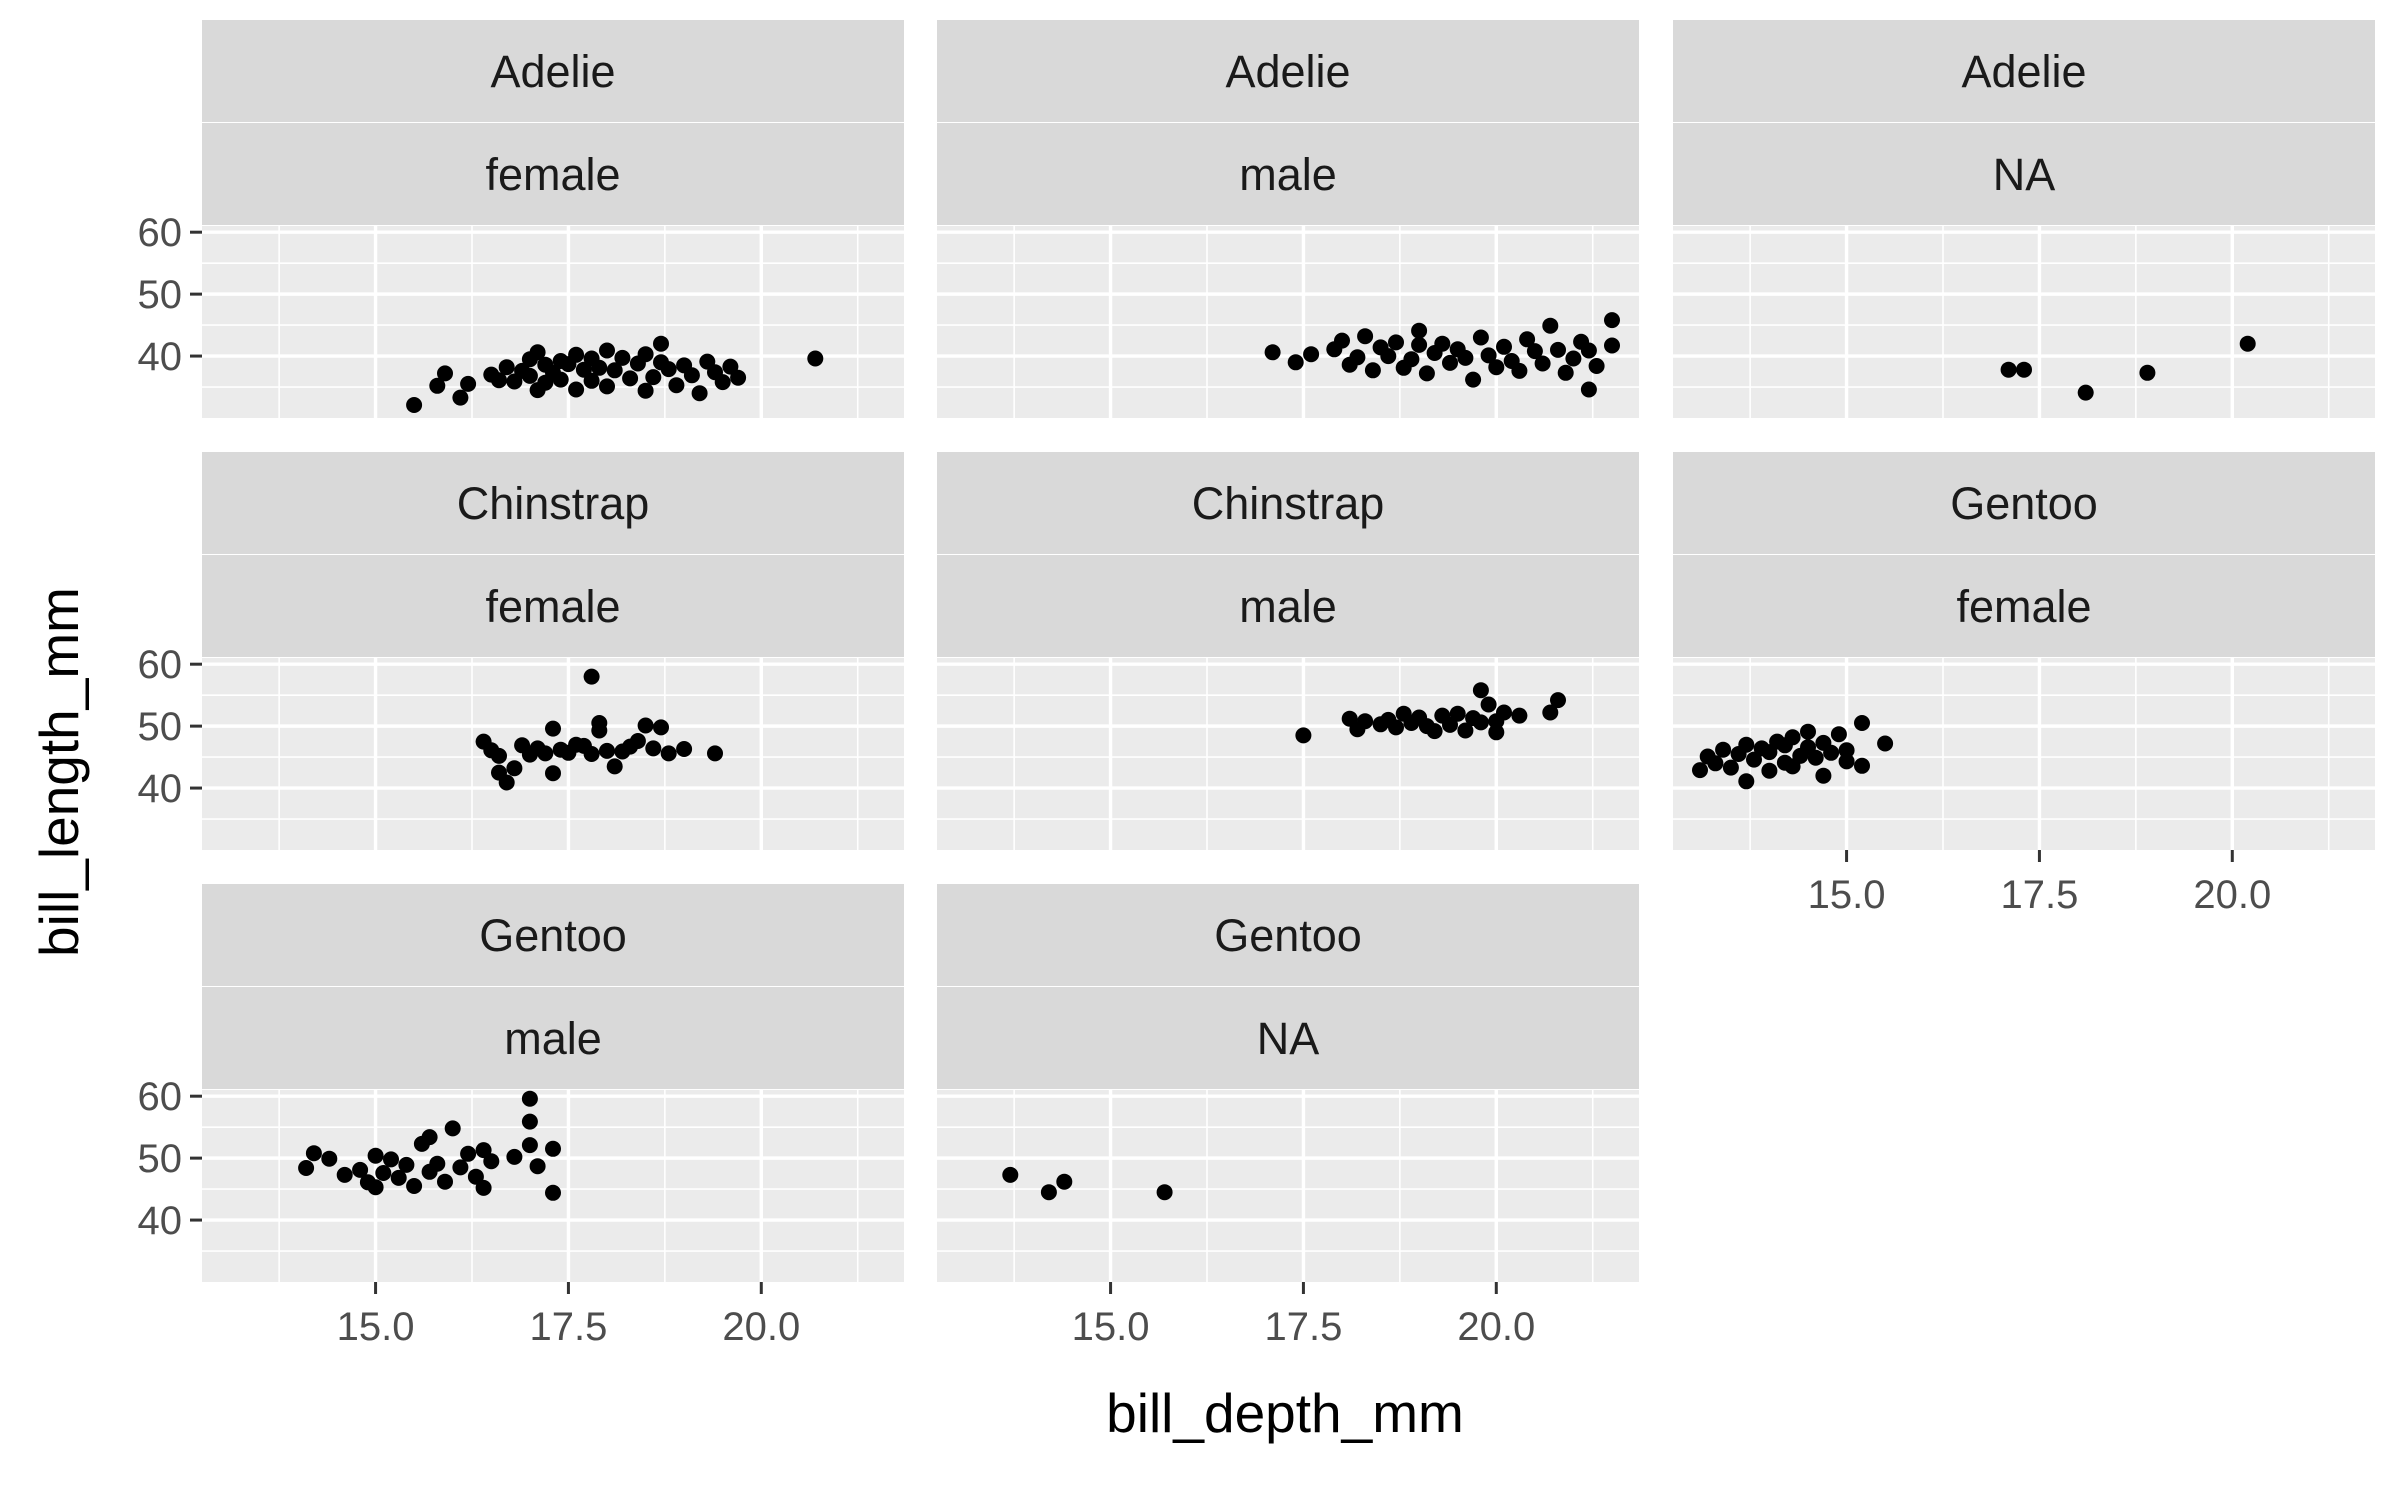 This screenshot has width=2400, height=1488. What do you see at coordinates (160, 1221) in the screenshot?
I see `y-tick-label: 40` at bounding box center [160, 1221].